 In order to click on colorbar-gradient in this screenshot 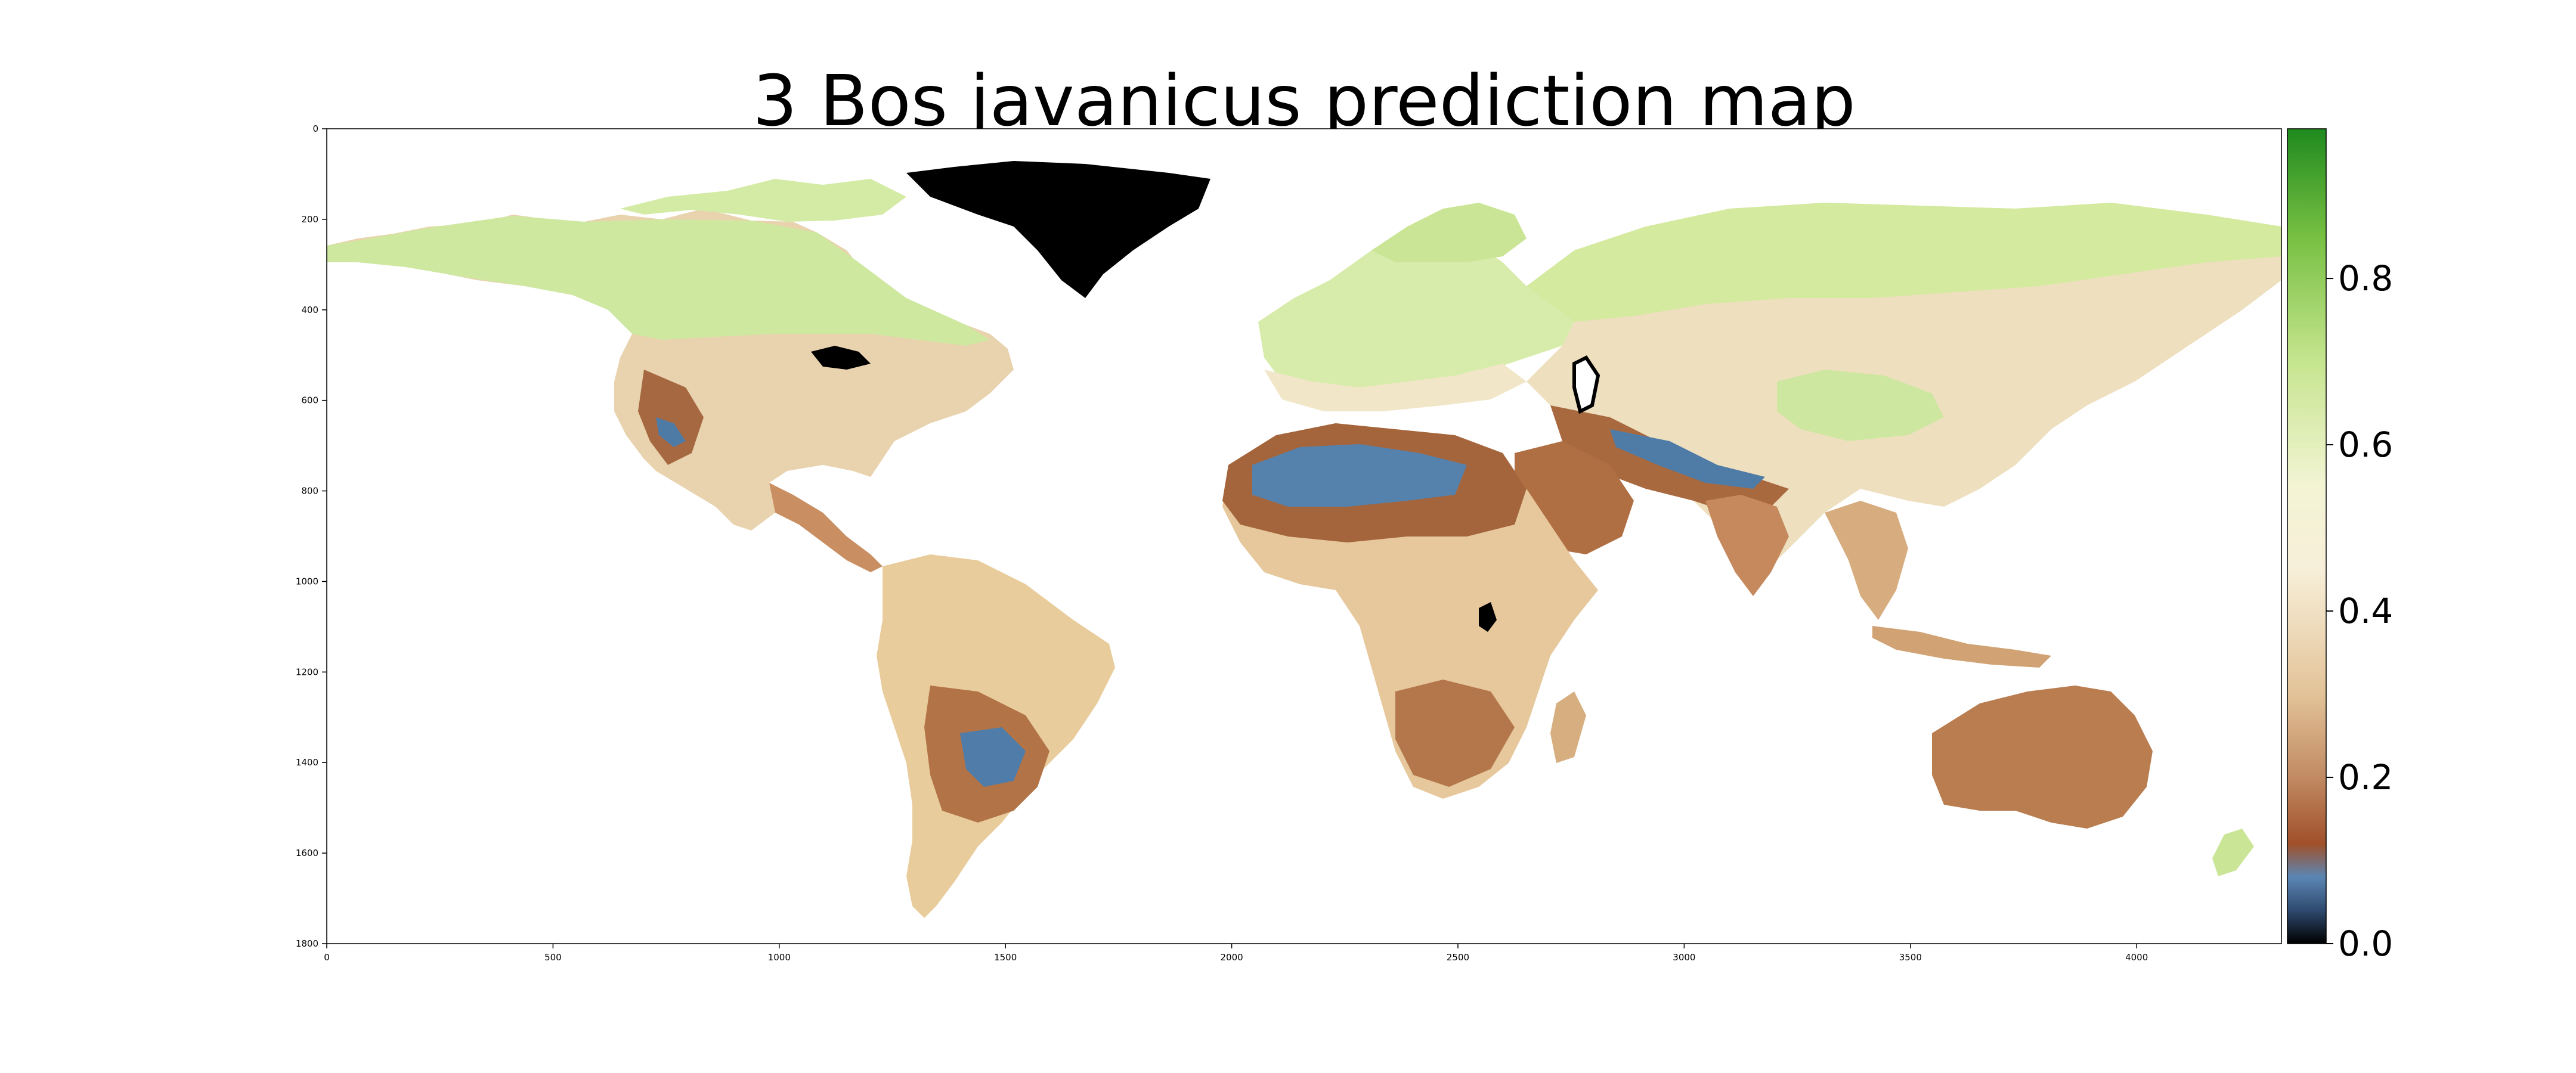, I will do `click(2307, 536)`.